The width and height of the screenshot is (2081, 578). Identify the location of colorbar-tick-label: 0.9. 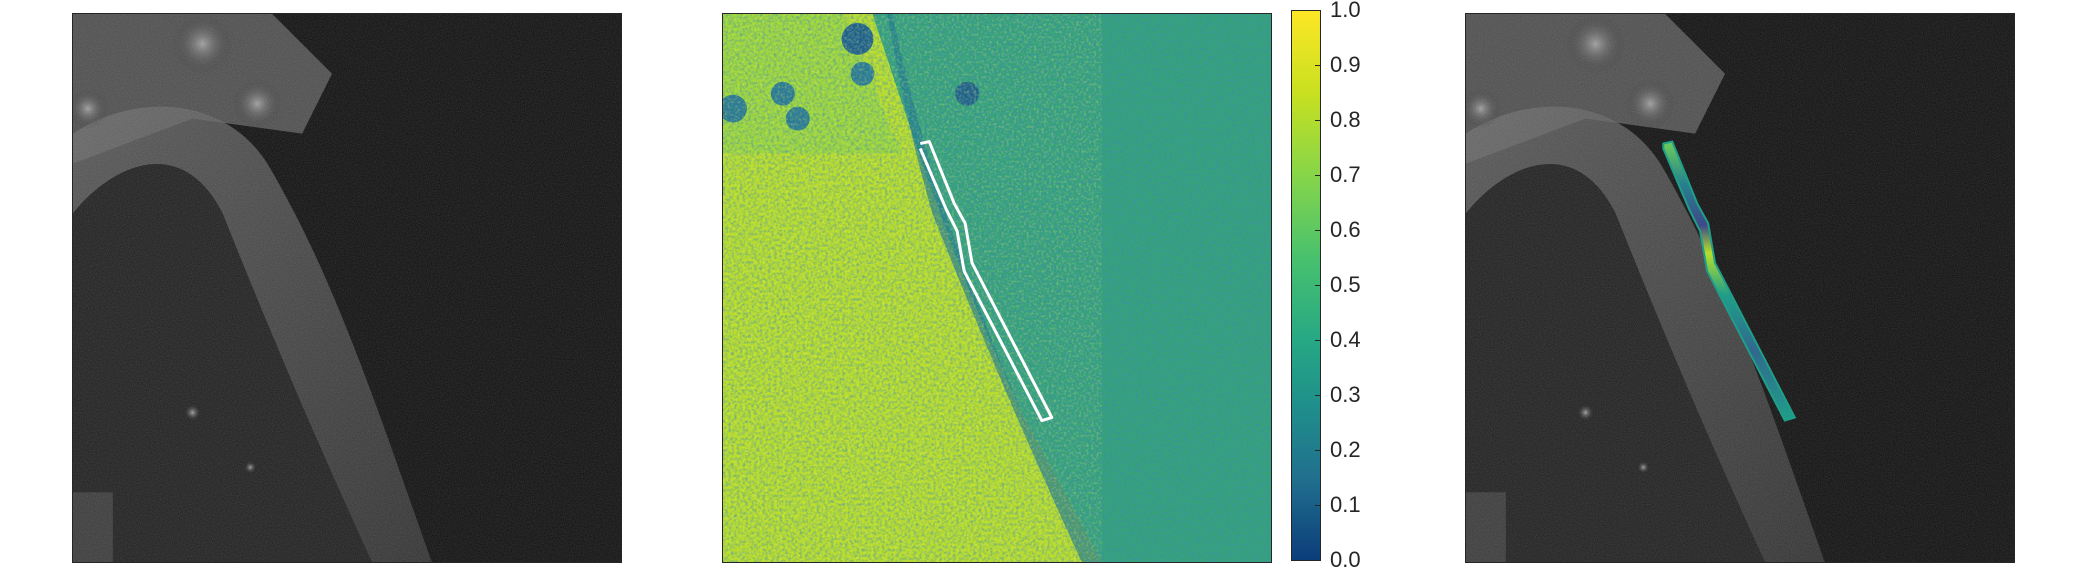
(1345, 64).